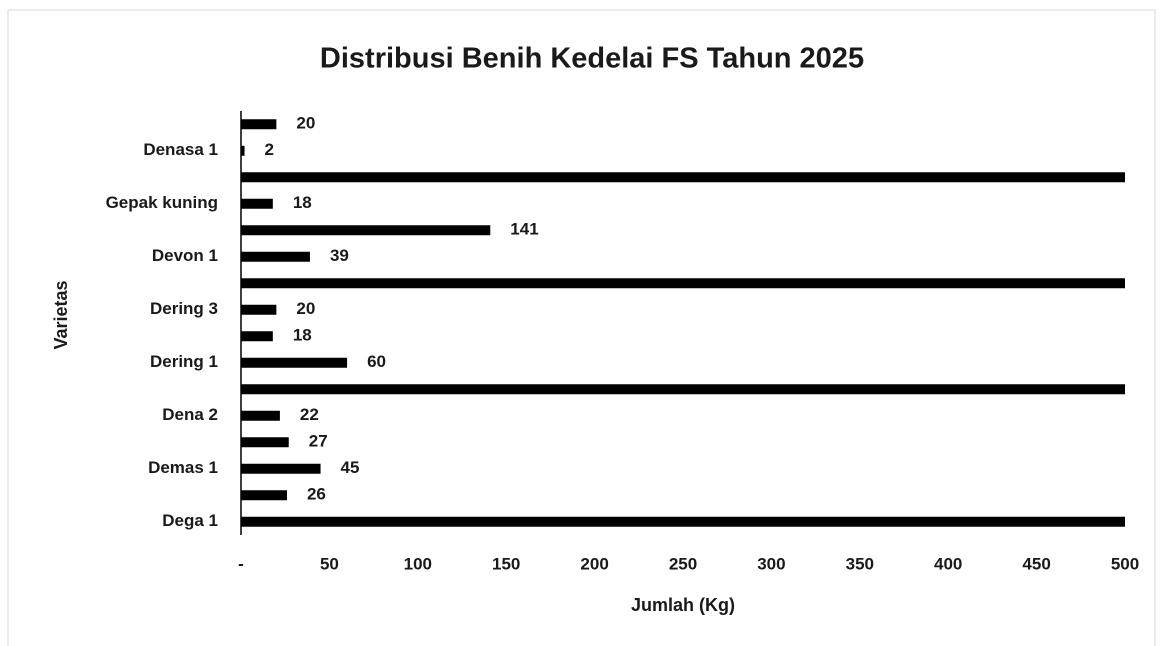 The height and width of the screenshot is (646, 1163). What do you see at coordinates (180, 149) in the screenshot?
I see `y-tick-label: Denasa 1` at bounding box center [180, 149].